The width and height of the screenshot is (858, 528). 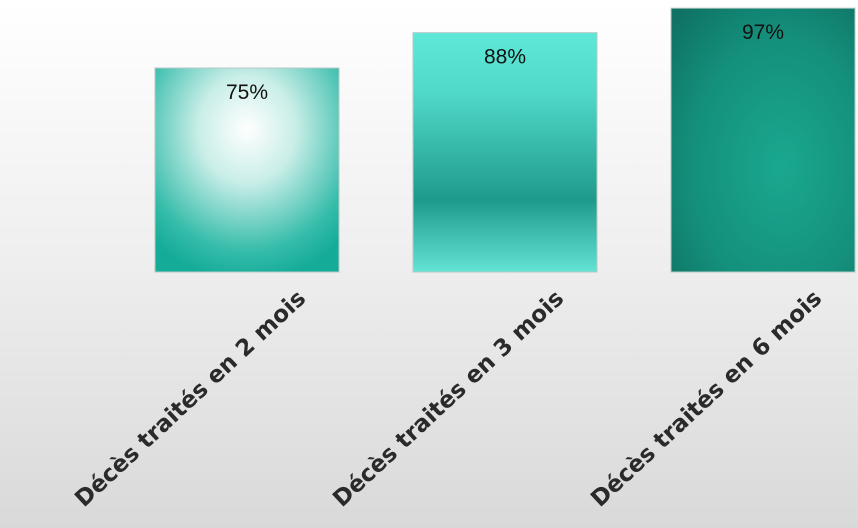 I want to click on bar-value-label-1: 75%, so click(x=247, y=92).